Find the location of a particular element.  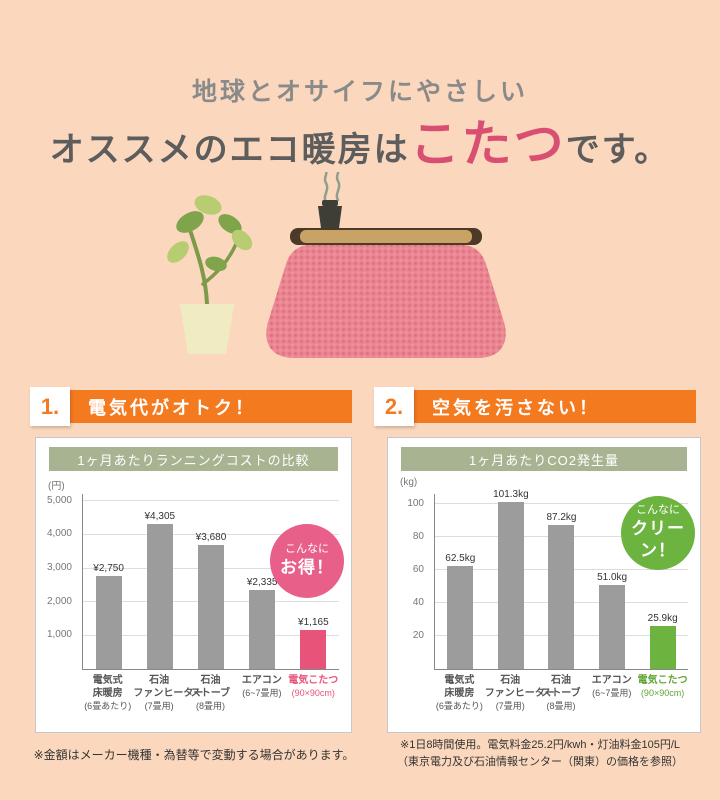

y-axis-unit: (kg) is located at coordinates (409, 482).